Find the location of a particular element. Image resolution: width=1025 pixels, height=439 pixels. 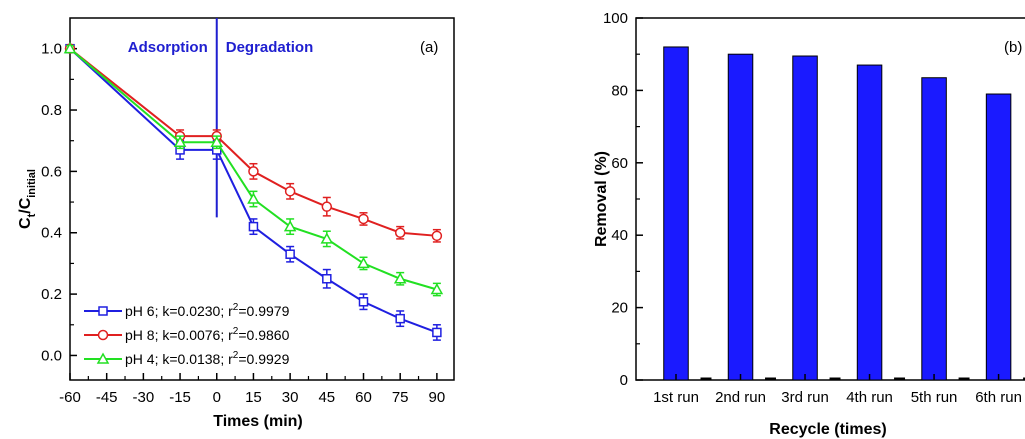

panel-a-y-axis-title: Ct/Cinitial is located at coordinates (27, 199).